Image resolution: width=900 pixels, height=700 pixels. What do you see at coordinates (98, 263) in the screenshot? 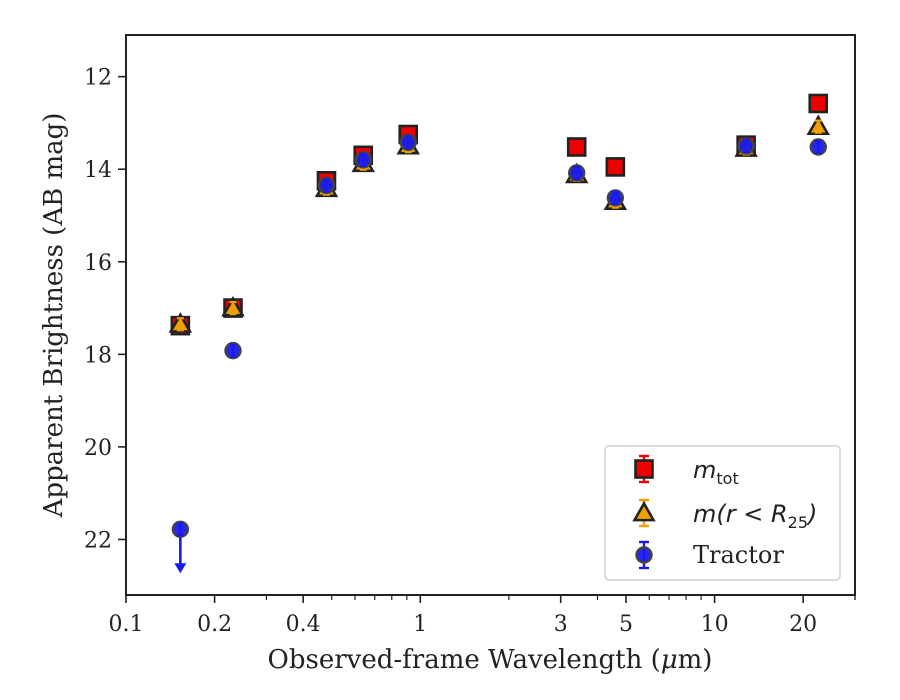
I see `y-tick-label: 16` at bounding box center [98, 263].